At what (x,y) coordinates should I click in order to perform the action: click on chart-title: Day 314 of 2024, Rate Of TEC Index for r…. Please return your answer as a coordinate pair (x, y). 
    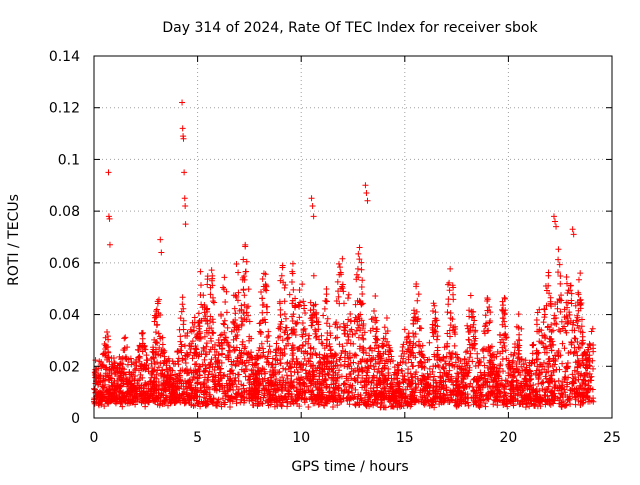
    Looking at the image, I should click on (350, 28).